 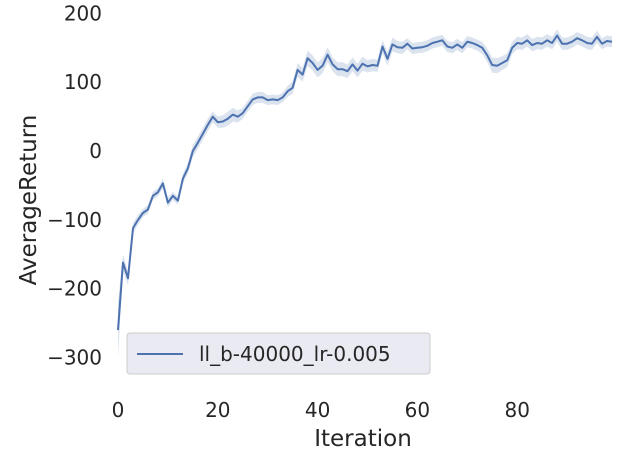 I want to click on legend-entry-label: ll_b-40000_lr-0.005, so click(x=295, y=354).